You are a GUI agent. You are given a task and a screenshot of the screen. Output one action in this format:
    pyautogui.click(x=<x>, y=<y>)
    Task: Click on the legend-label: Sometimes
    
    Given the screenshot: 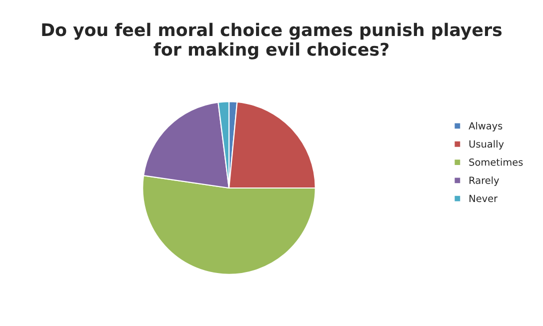 What is the action you would take?
    pyautogui.click(x=496, y=162)
    